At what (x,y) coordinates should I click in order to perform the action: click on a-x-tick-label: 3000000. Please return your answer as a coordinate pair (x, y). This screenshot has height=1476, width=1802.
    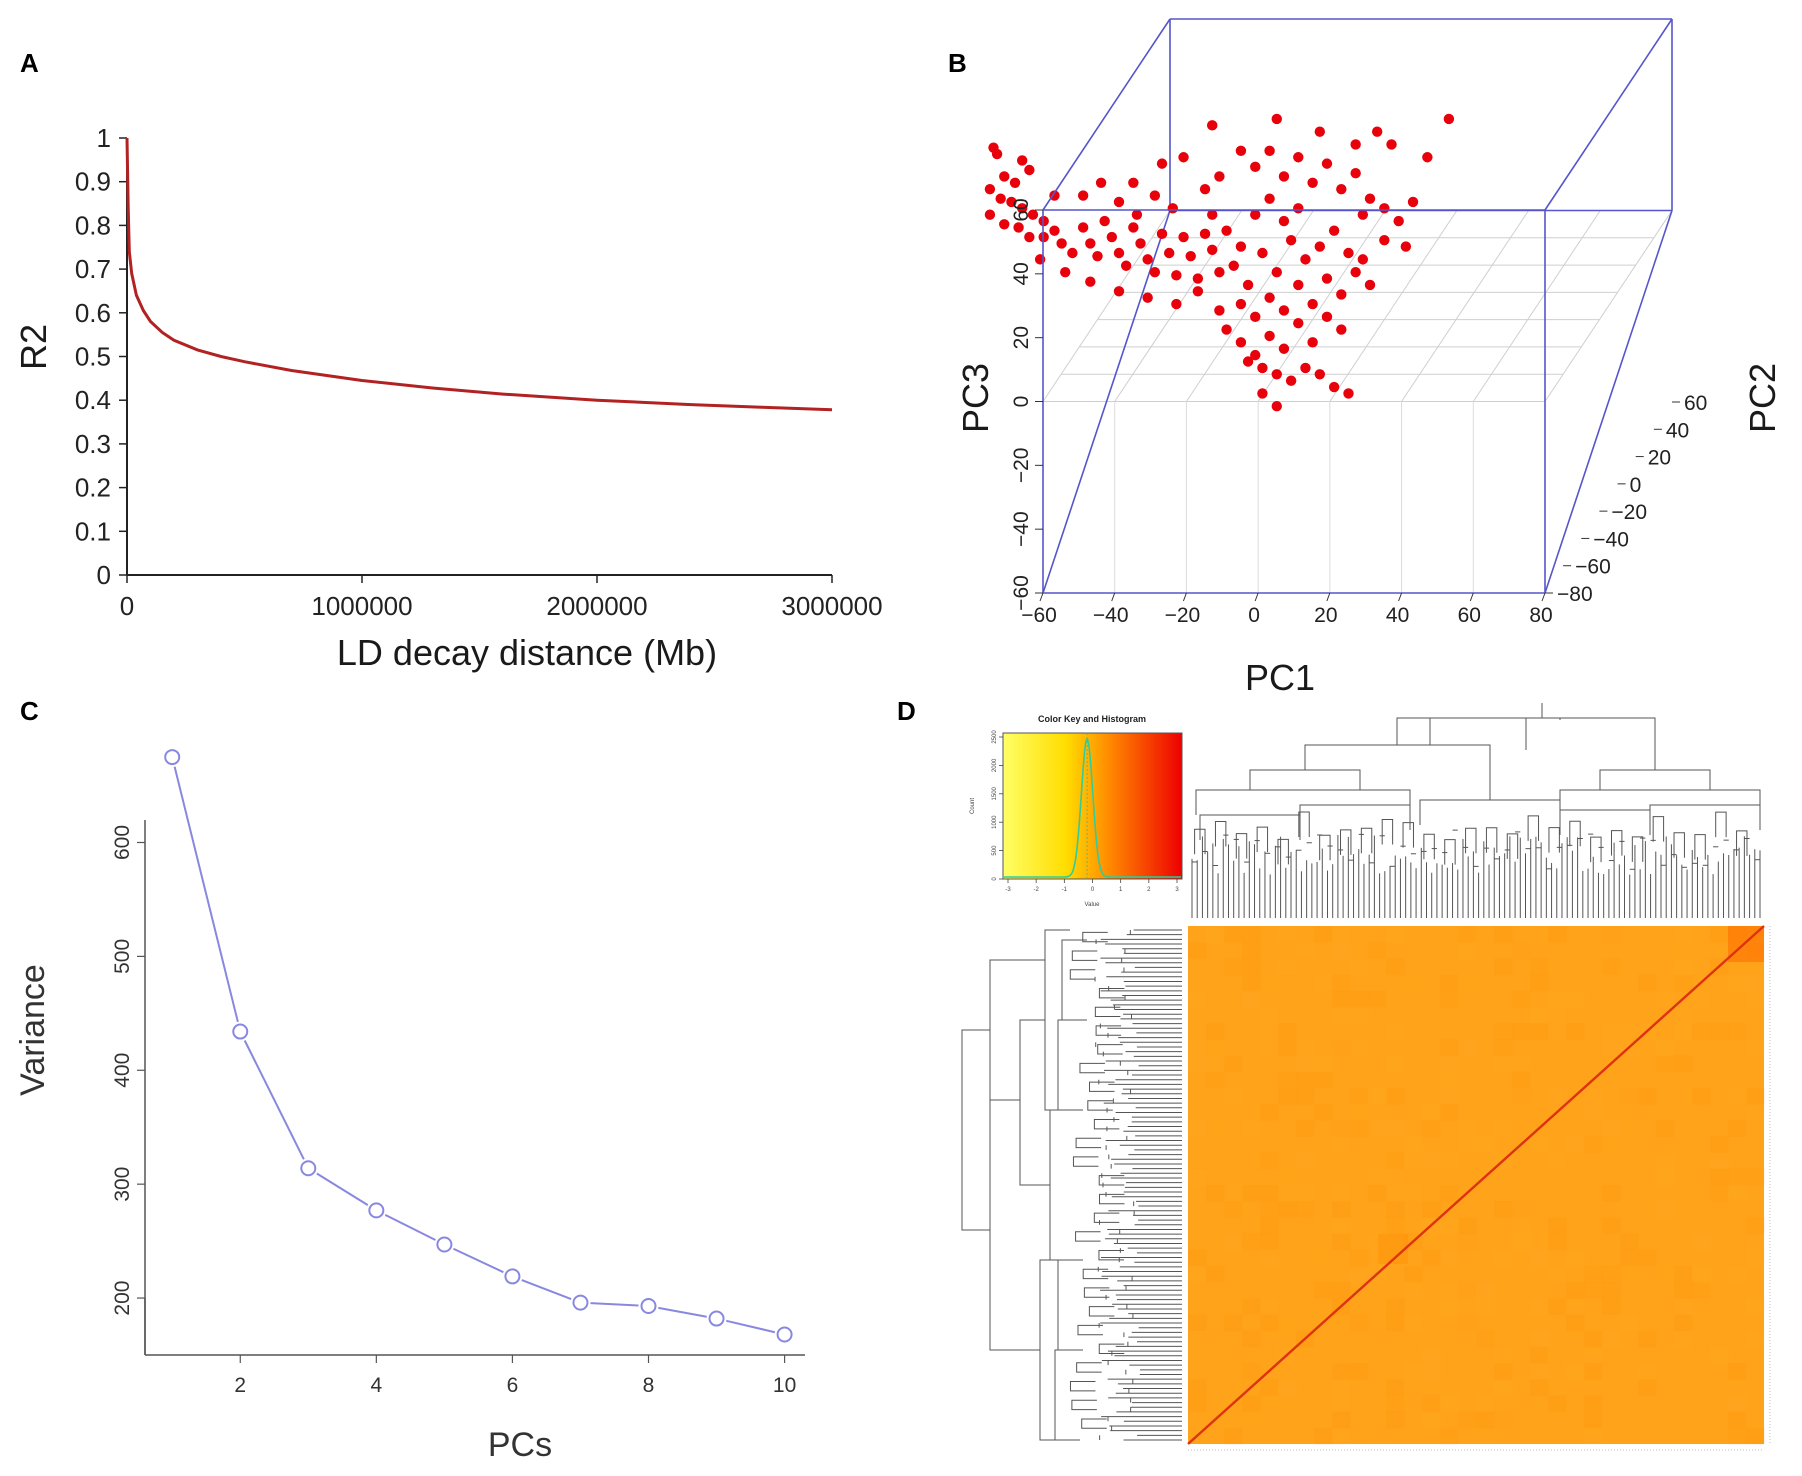
    Looking at the image, I should click on (831, 606).